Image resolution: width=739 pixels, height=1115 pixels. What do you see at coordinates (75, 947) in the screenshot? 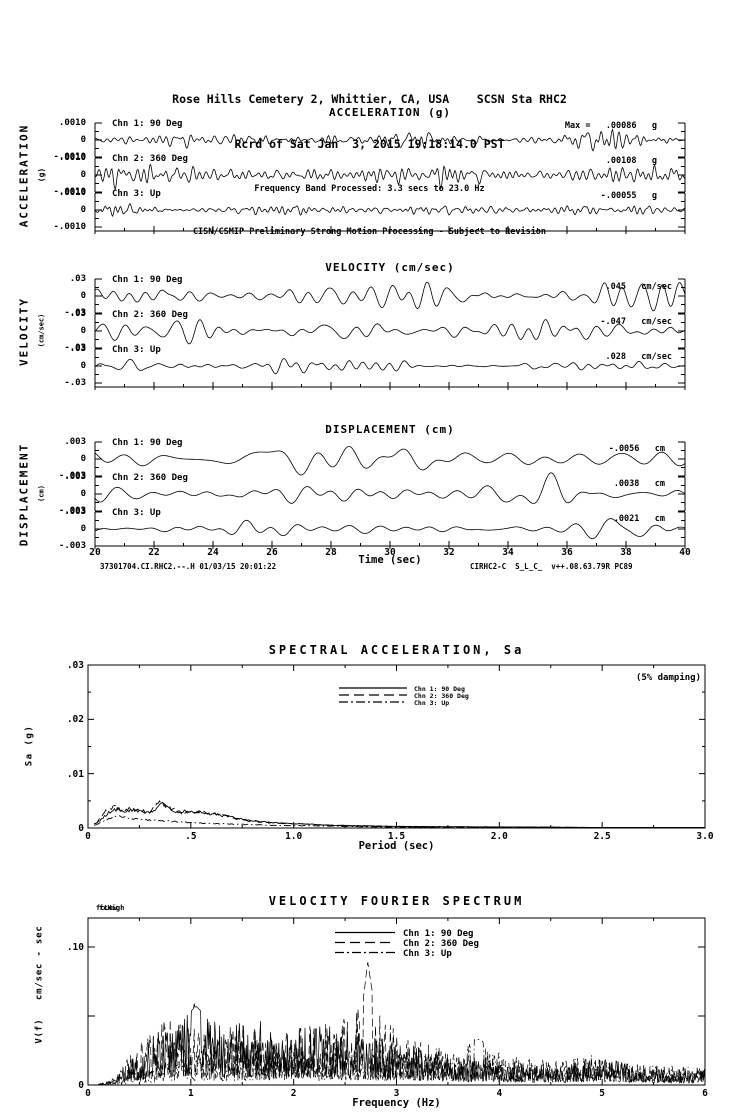
I see `fourier-y-tick-label: .10` at bounding box center [75, 947].